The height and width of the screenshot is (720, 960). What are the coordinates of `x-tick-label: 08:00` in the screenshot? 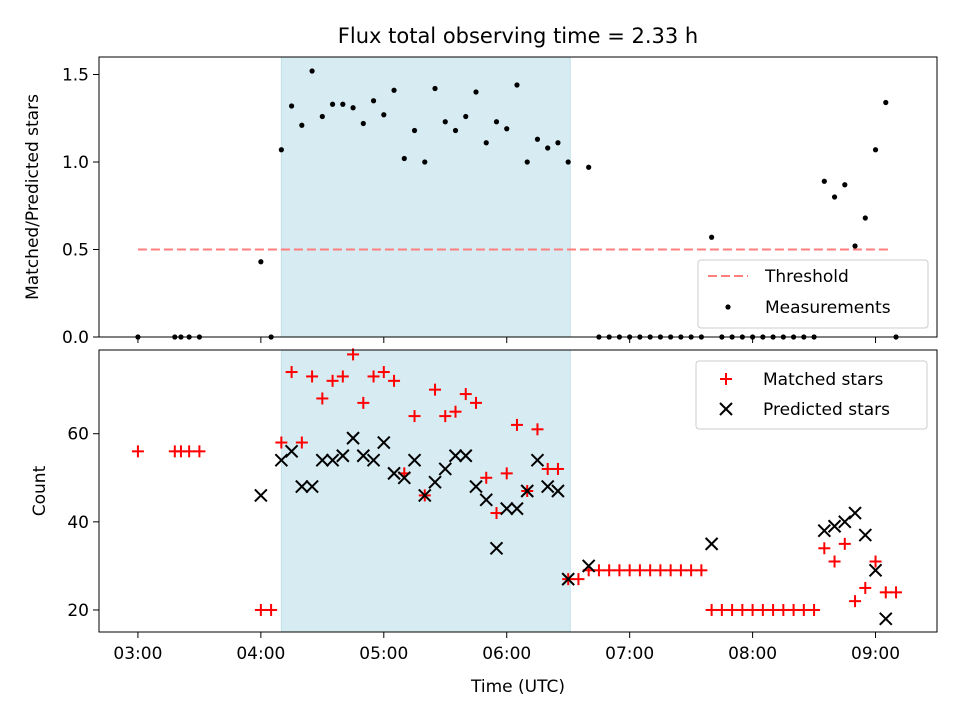 It's located at (752, 654).